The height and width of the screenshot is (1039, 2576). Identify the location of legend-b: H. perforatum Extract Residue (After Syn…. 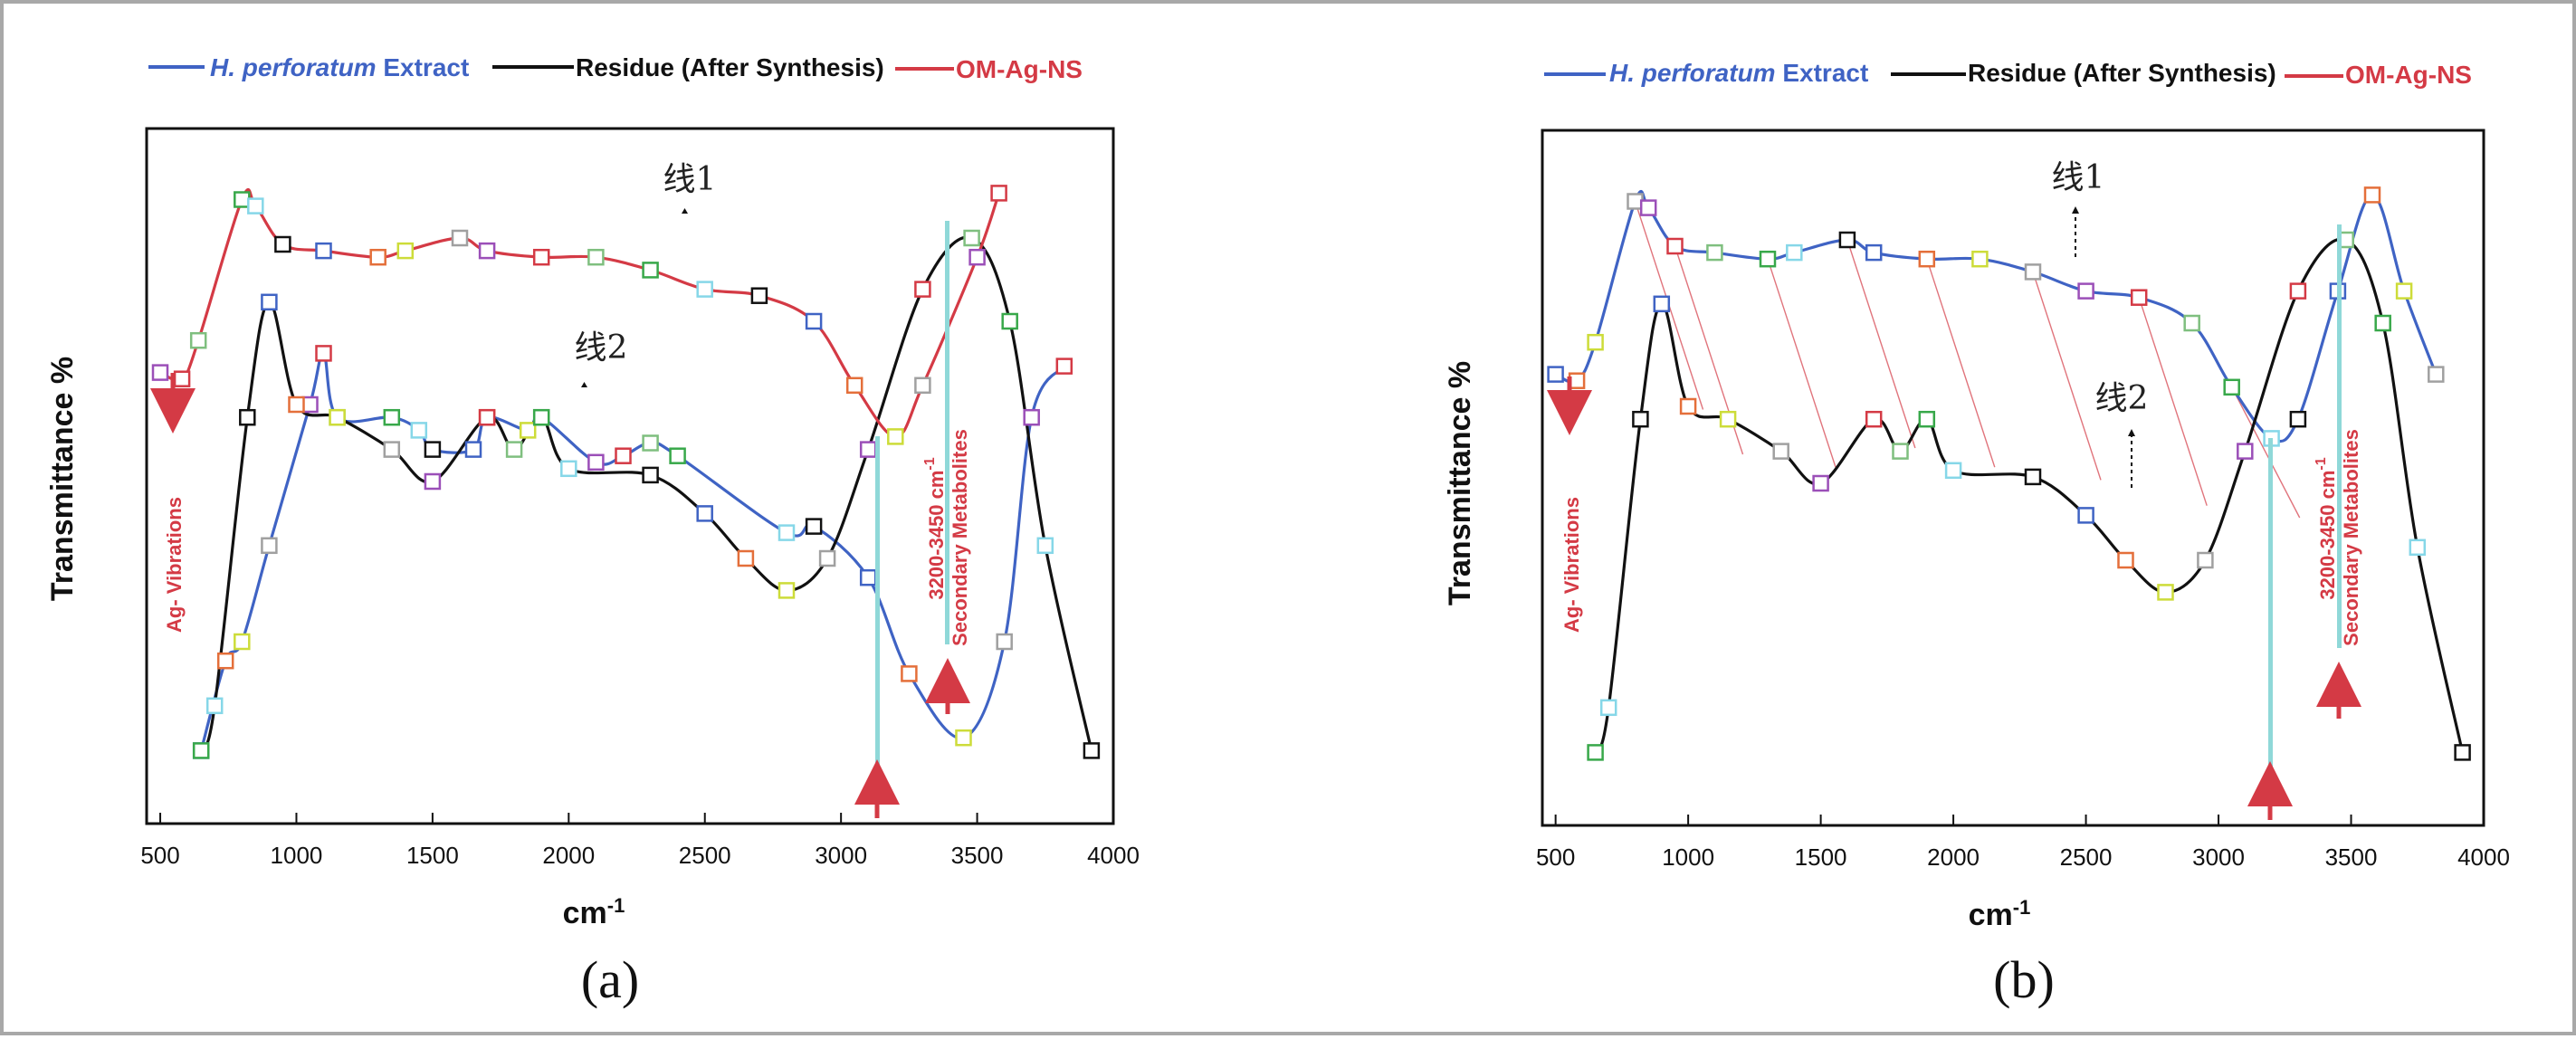
(2008, 74).